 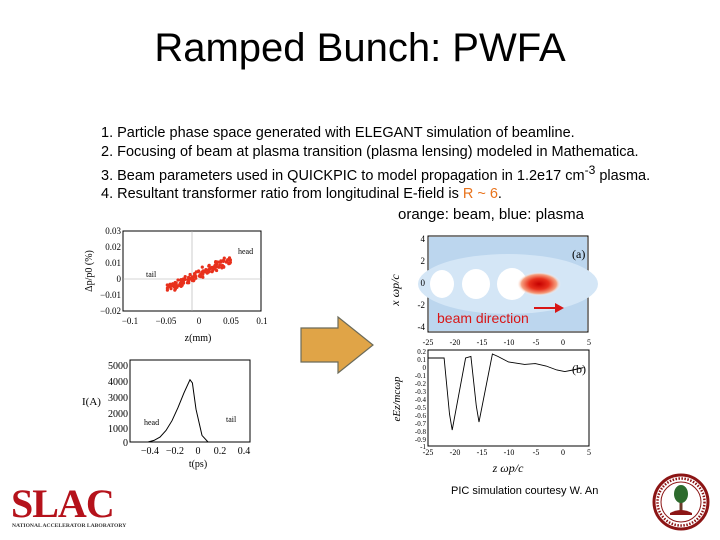 I want to click on efield-top-xtick: 5, so click(x=589, y=342).